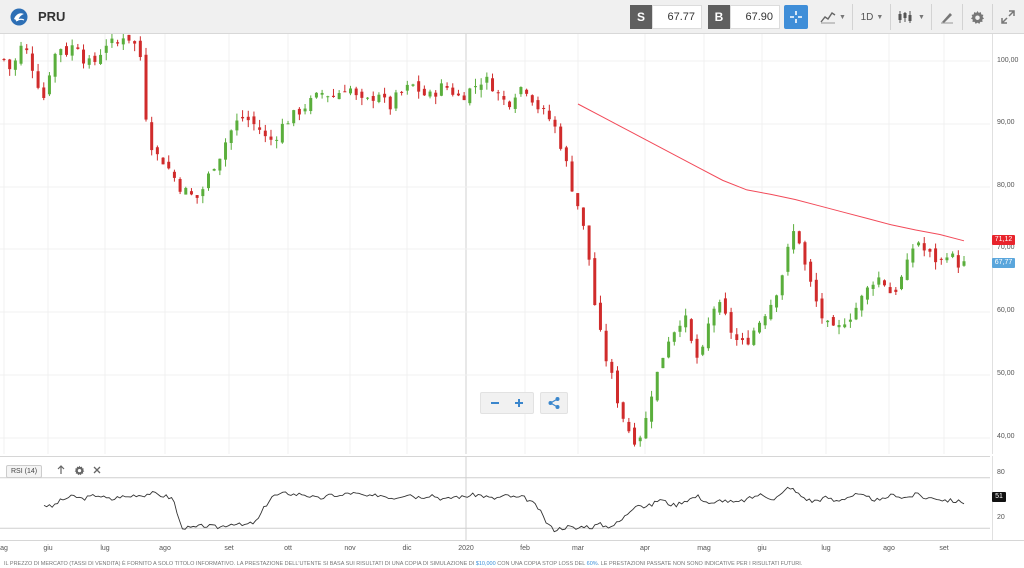  I want to click on rsi-chart, so click(495, 499).